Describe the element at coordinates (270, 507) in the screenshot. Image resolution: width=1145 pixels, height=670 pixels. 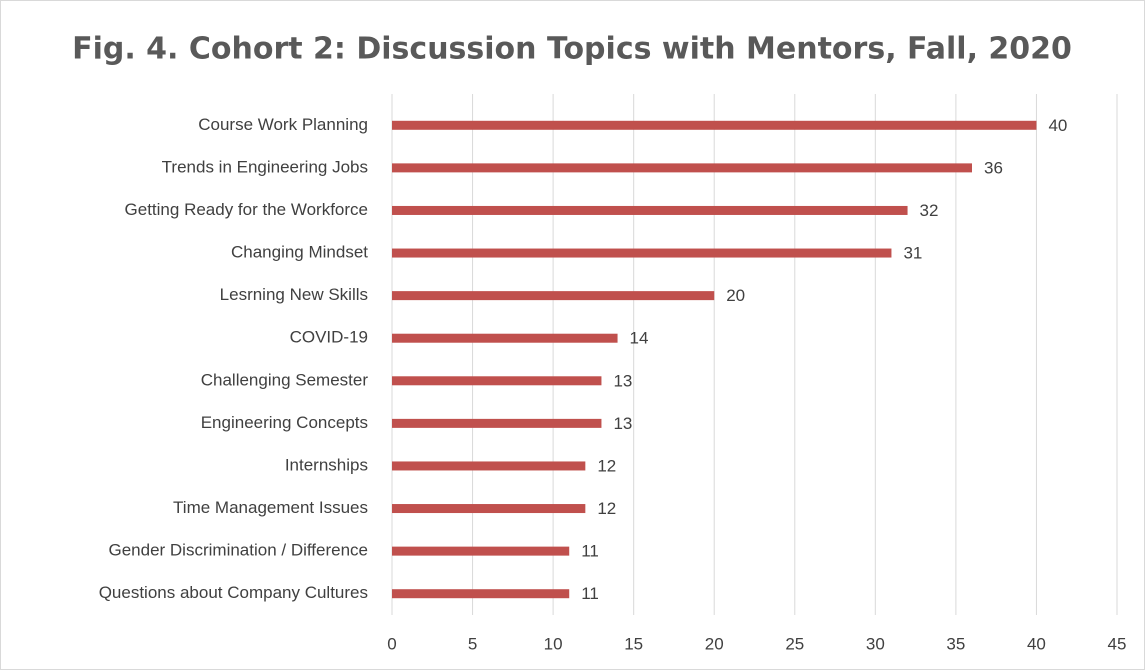
I see `y-tick-label: Time Management Issues` at that location.